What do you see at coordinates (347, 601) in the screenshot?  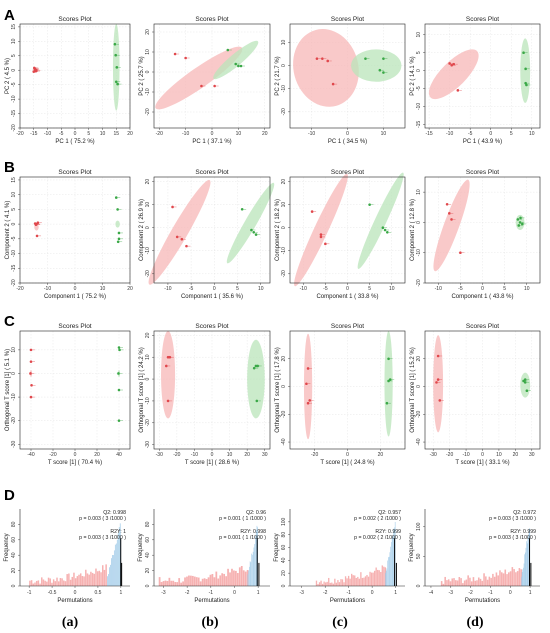 I see `x-axis-label: Permutations` at bounding box center [347, 601].